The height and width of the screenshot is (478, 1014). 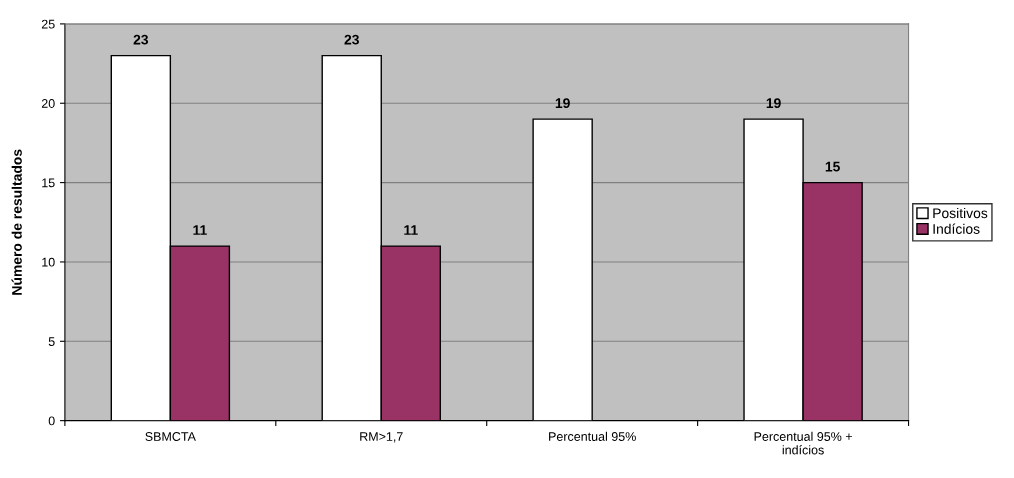 I want to click on x-tick-label: Percentual 95%, so click(x=592, y=436).